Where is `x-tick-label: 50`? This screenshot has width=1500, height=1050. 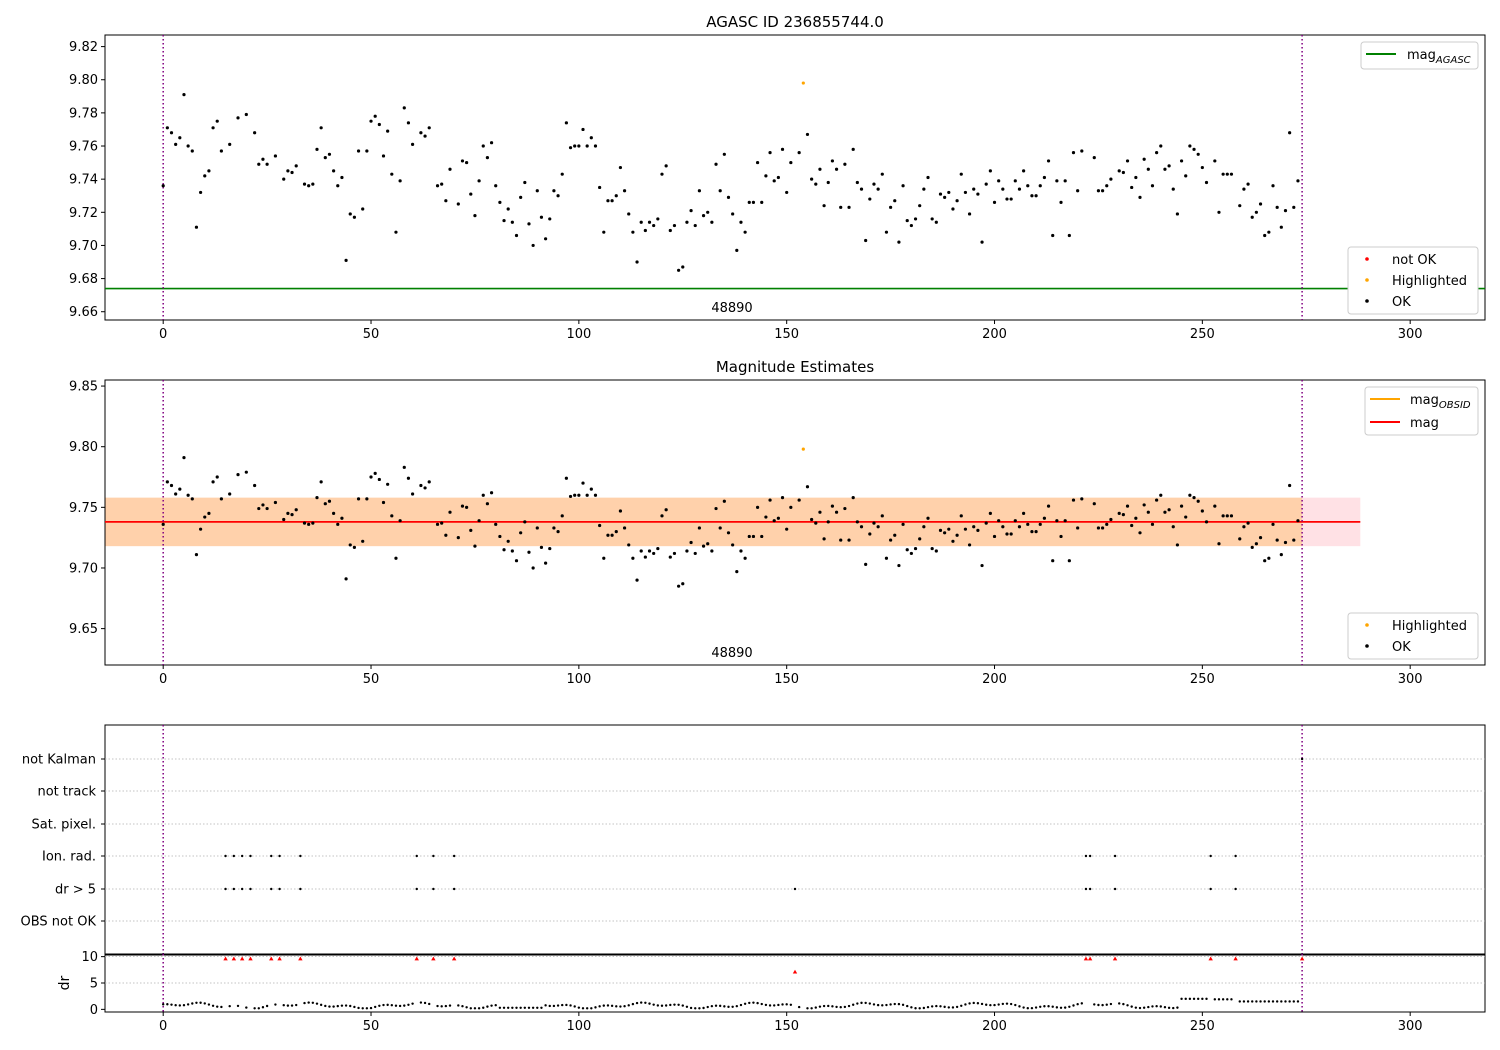 x-tick-label: 50 is located at coordinates (371, 334).